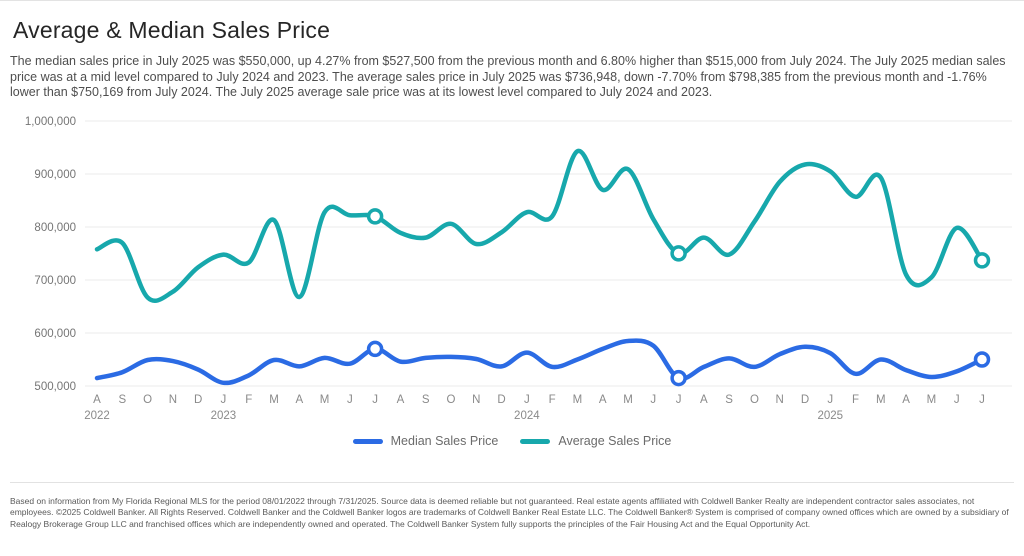 The height and width of the screenshot is (556, 1024). I want to click on average-series-swatch, so click(535, 441).